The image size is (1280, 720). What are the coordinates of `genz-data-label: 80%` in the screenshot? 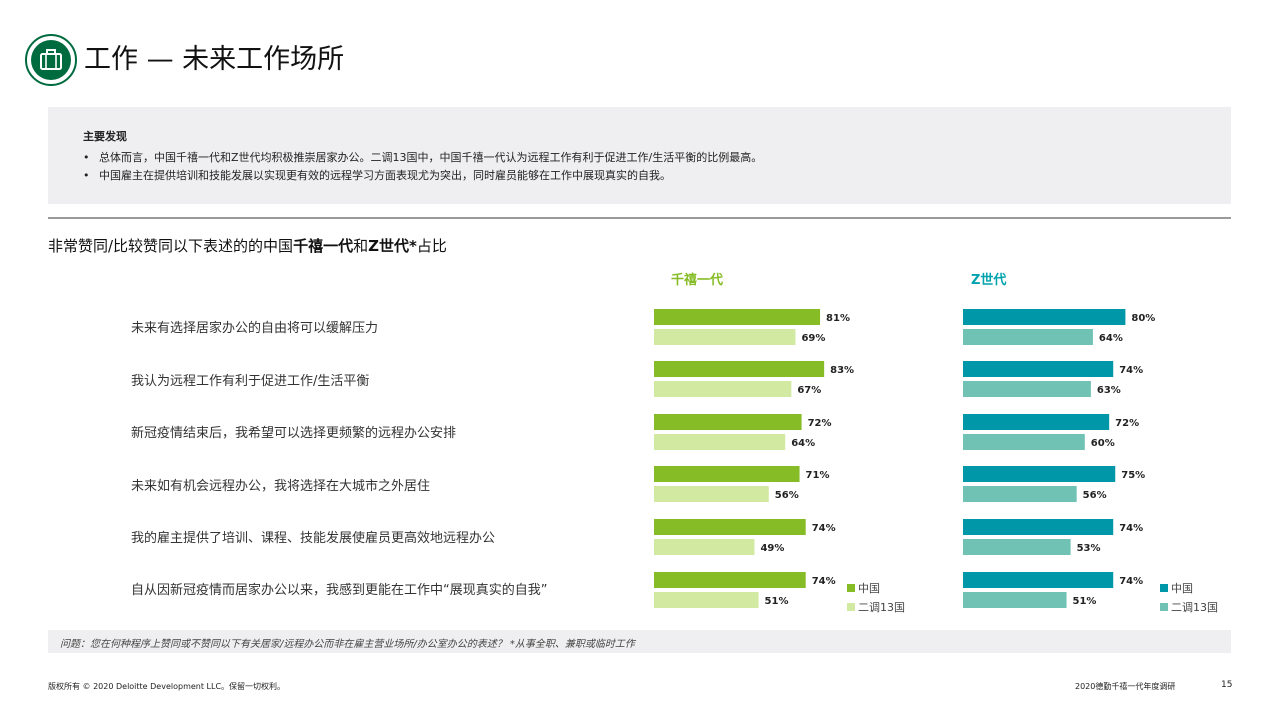 It's located at (1143, 318).